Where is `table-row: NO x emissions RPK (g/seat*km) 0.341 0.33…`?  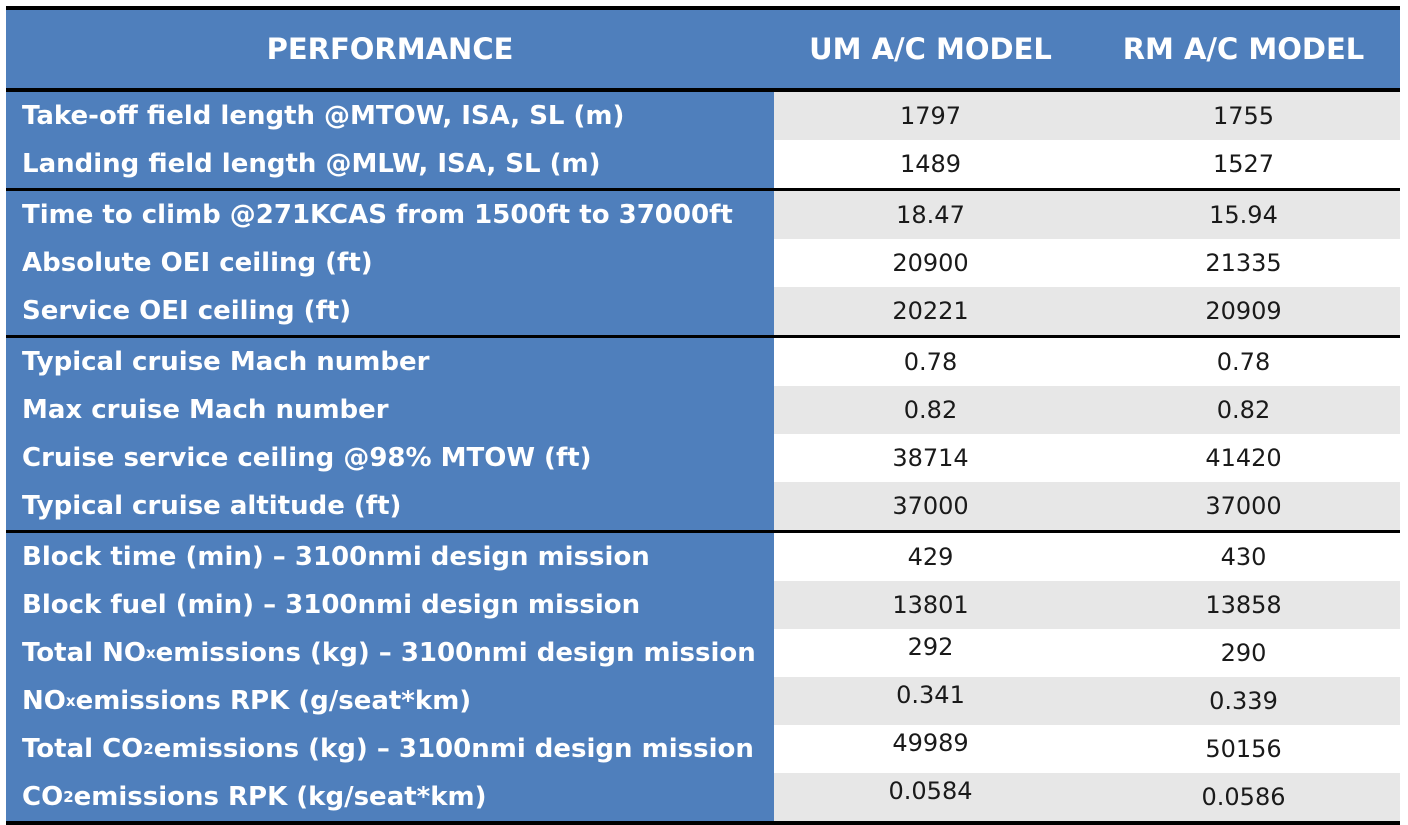 table-row: NO x emissions RPK (g/seat*km) 0.341 0.33… is located at coordinates (703, 701).